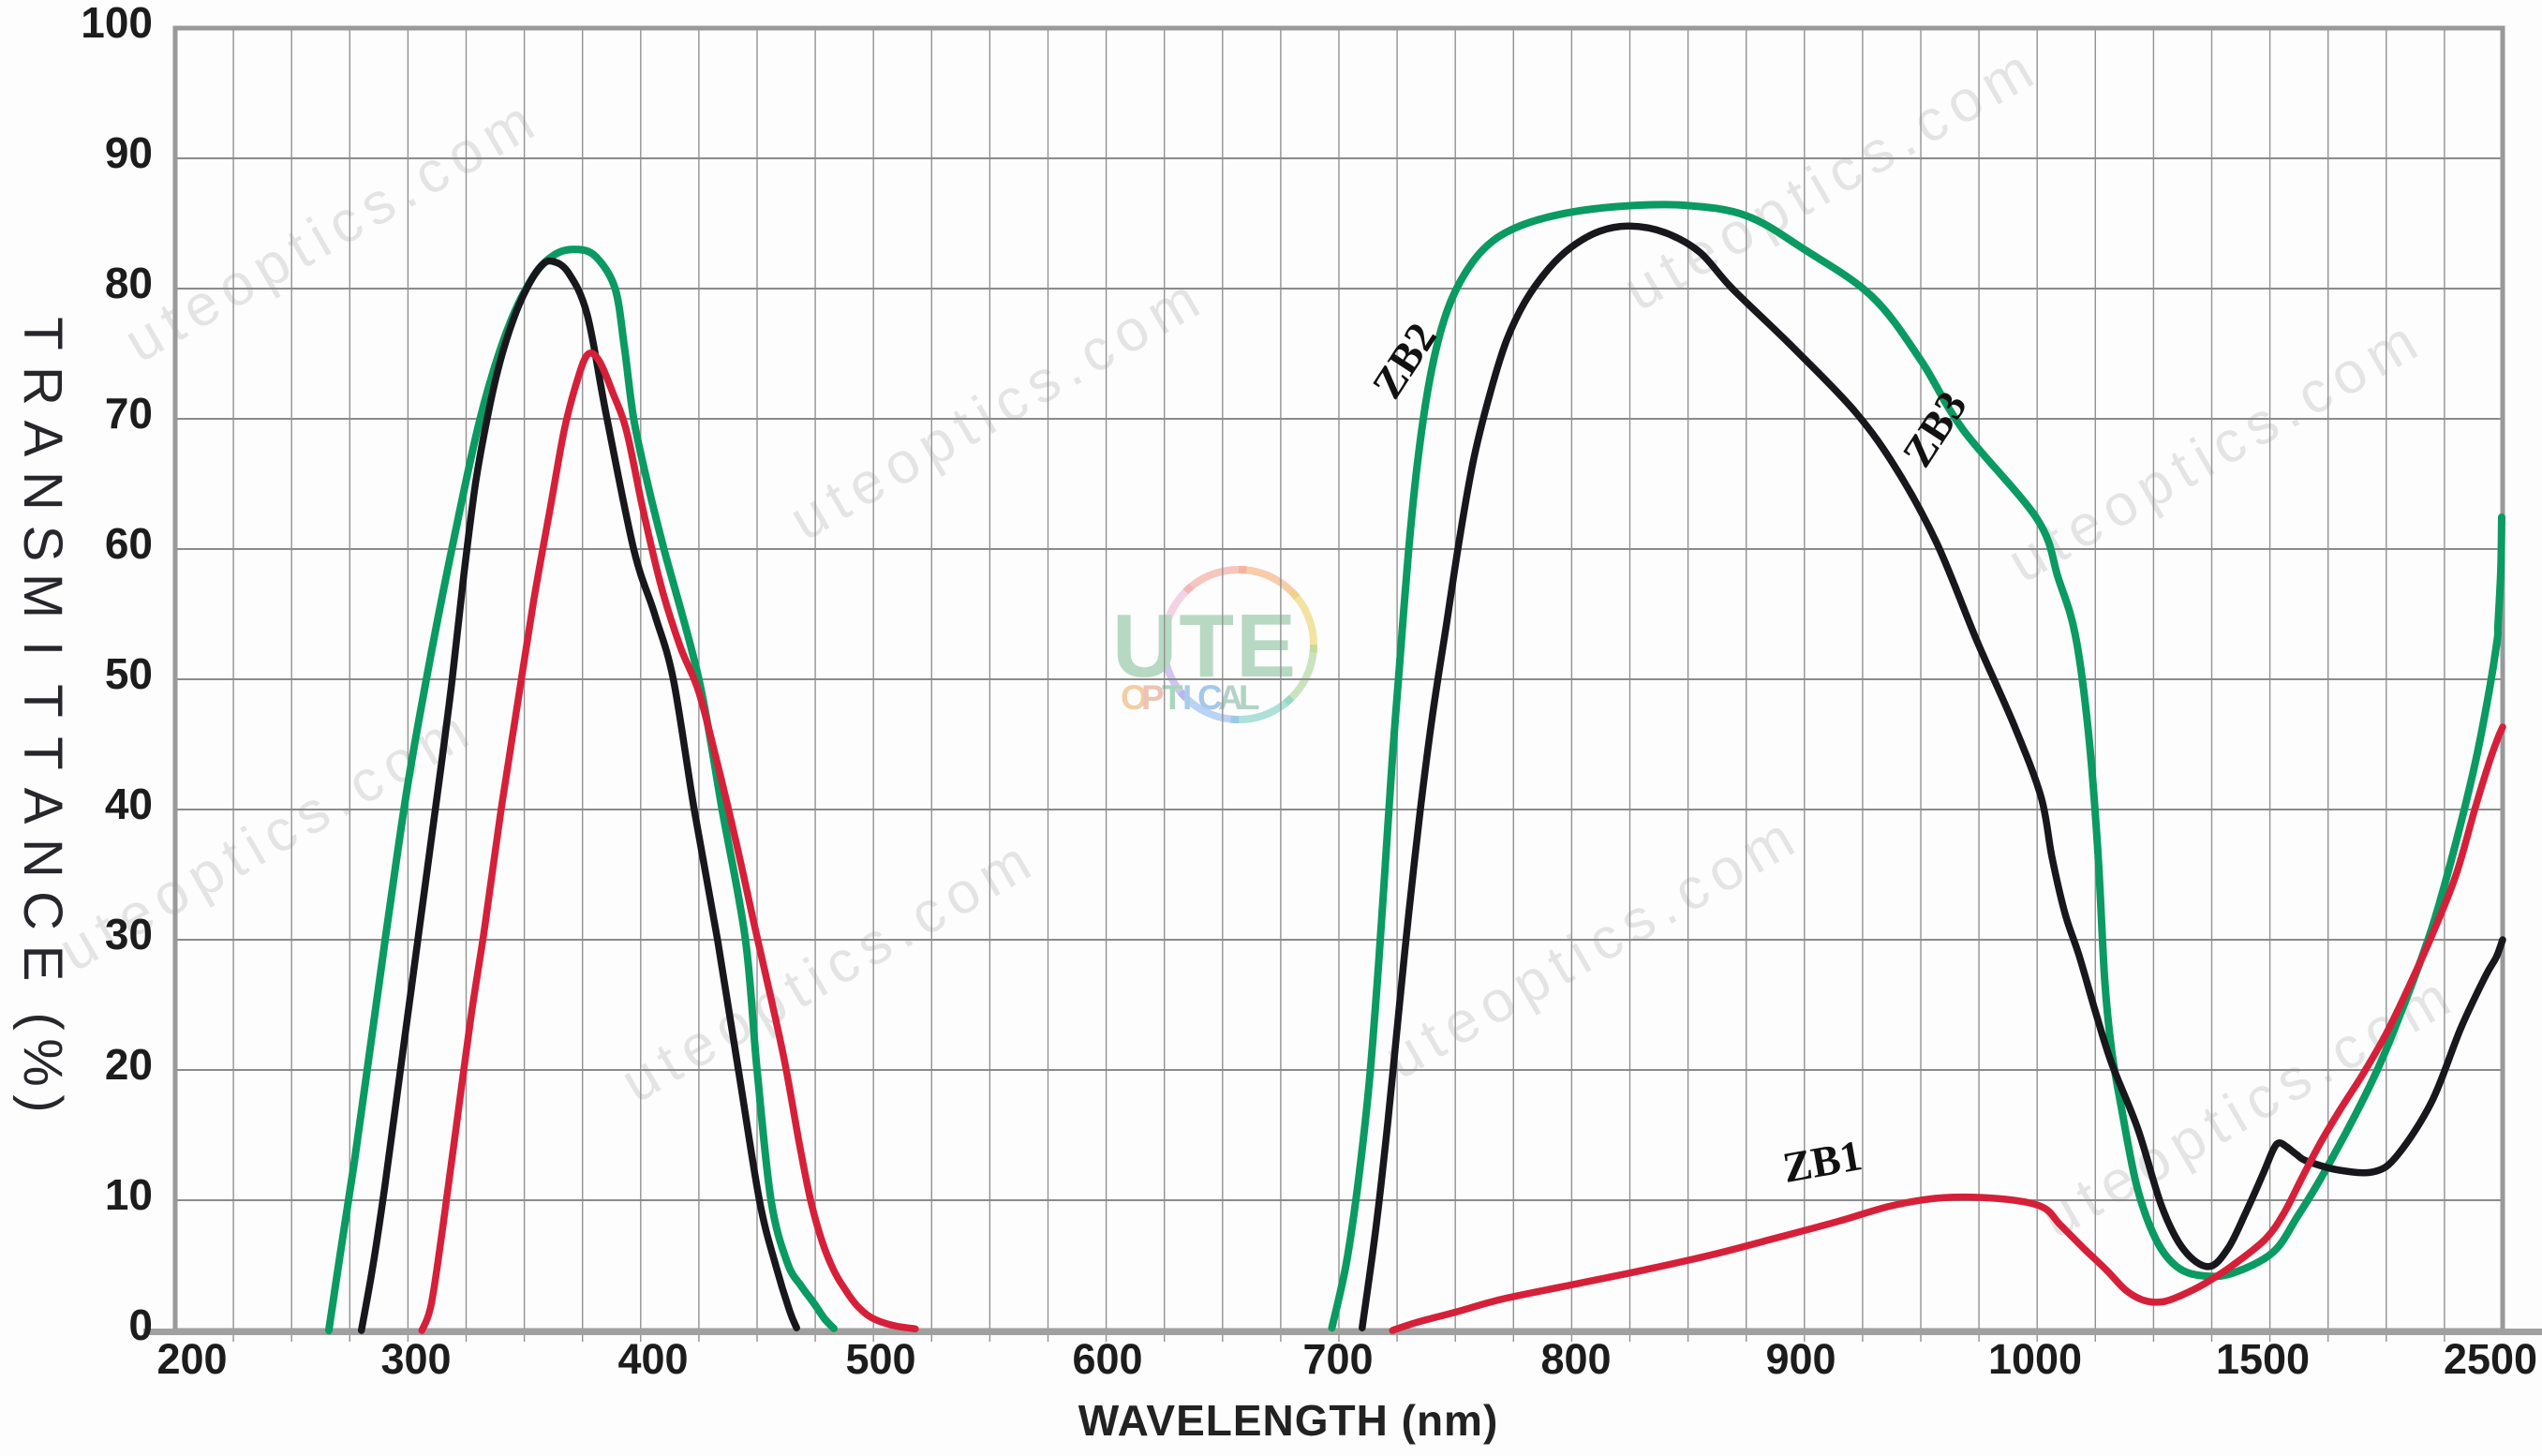 The image size is (2542, 1456). What do you see at coordinates (1153, 697) in the screenshot?
I see `svg-text: P` at bounding box center [1153, 697].